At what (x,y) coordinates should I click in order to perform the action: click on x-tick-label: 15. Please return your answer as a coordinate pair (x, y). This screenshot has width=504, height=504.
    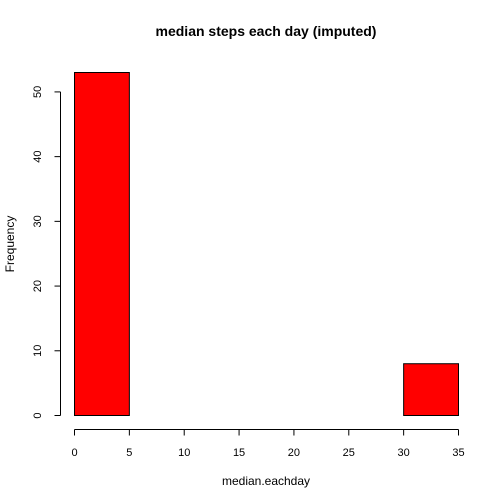
    Looking at the image, I should click on (239, 453).